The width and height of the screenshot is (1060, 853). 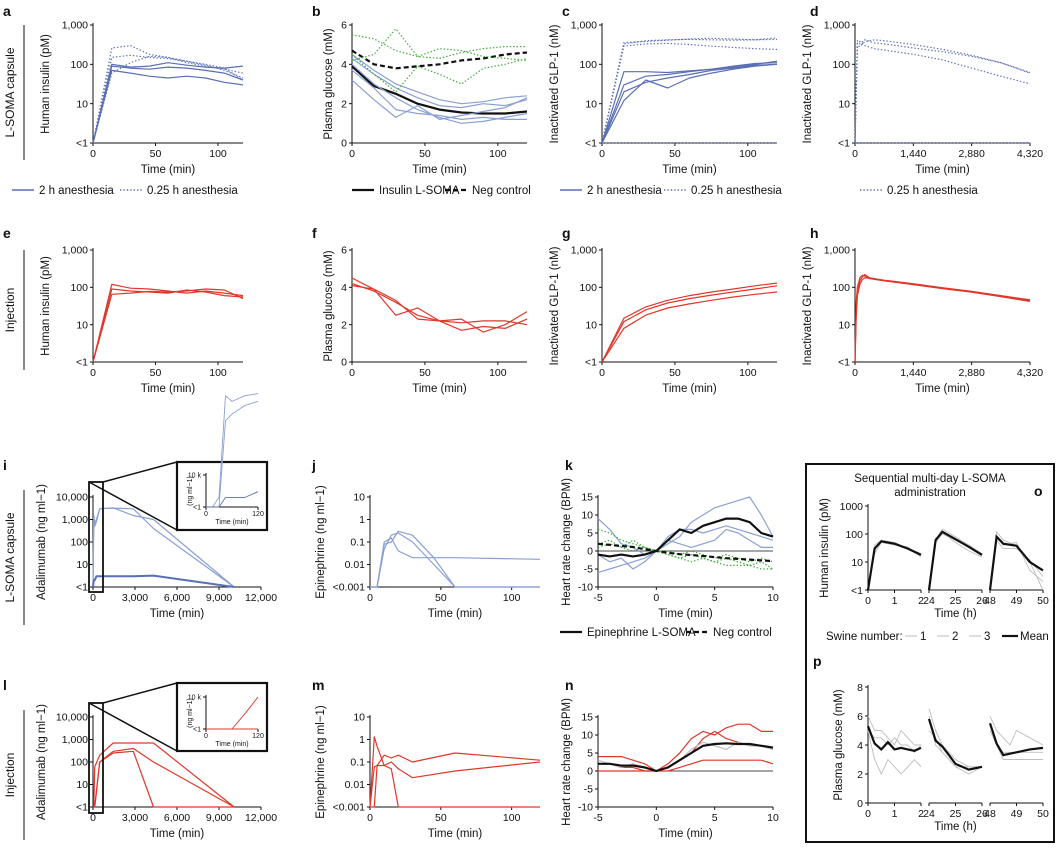 What do you see at coordinates (219, 598) in the screenshot?
I see `x-tick-label: 9,000` at bounding box center [219, 598].